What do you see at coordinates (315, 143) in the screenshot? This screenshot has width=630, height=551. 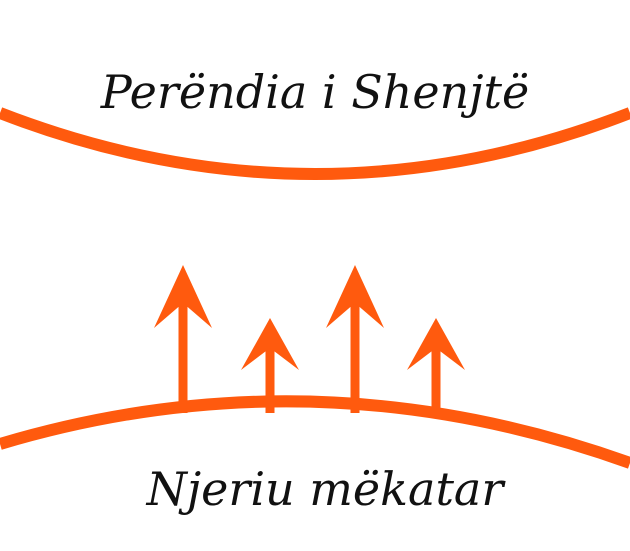 I see `top-curve` at bounding box center [315, 143].